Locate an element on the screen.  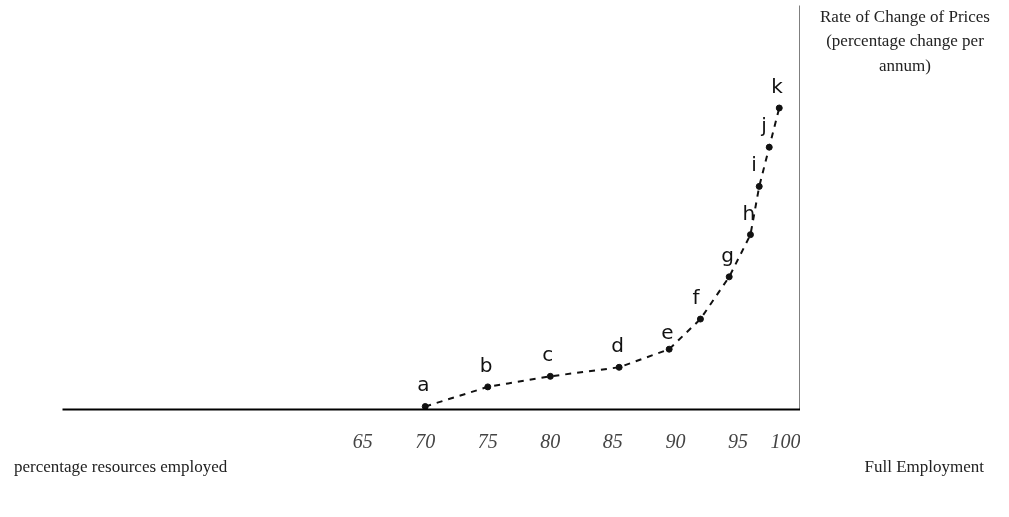
annotation: f is located at coordinates (696, 297).